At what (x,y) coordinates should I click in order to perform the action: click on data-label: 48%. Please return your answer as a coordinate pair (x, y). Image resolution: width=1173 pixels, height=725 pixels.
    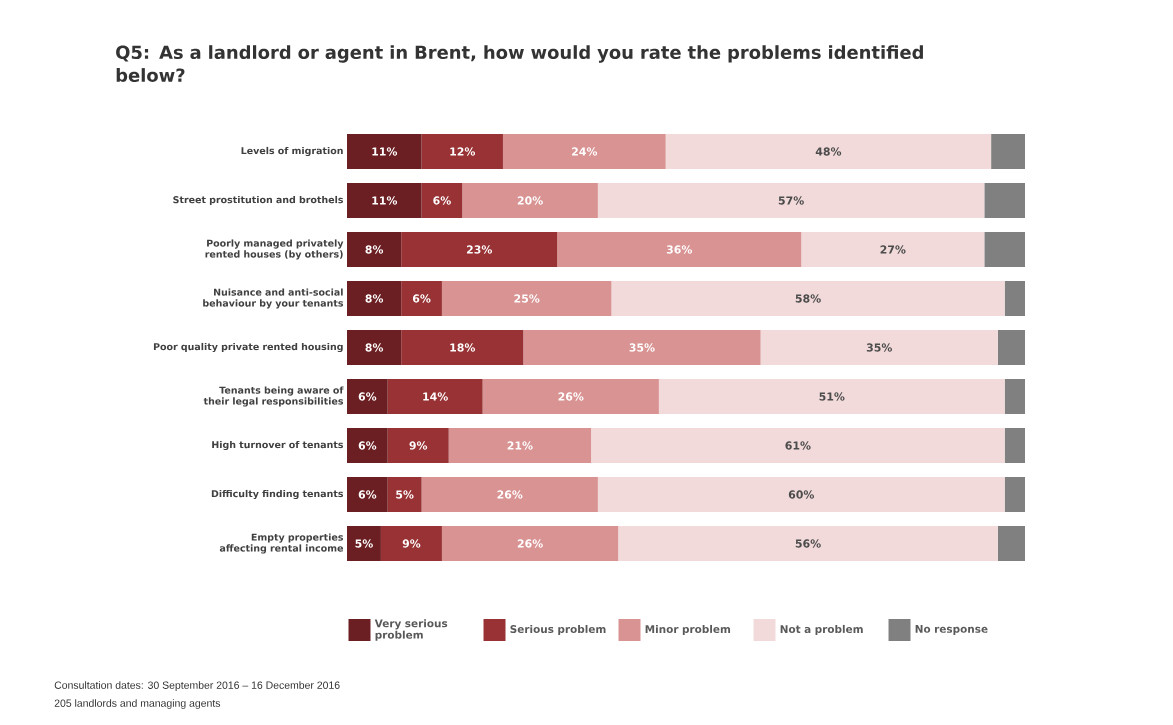
    Looking at the image, I should click on (828, 151).